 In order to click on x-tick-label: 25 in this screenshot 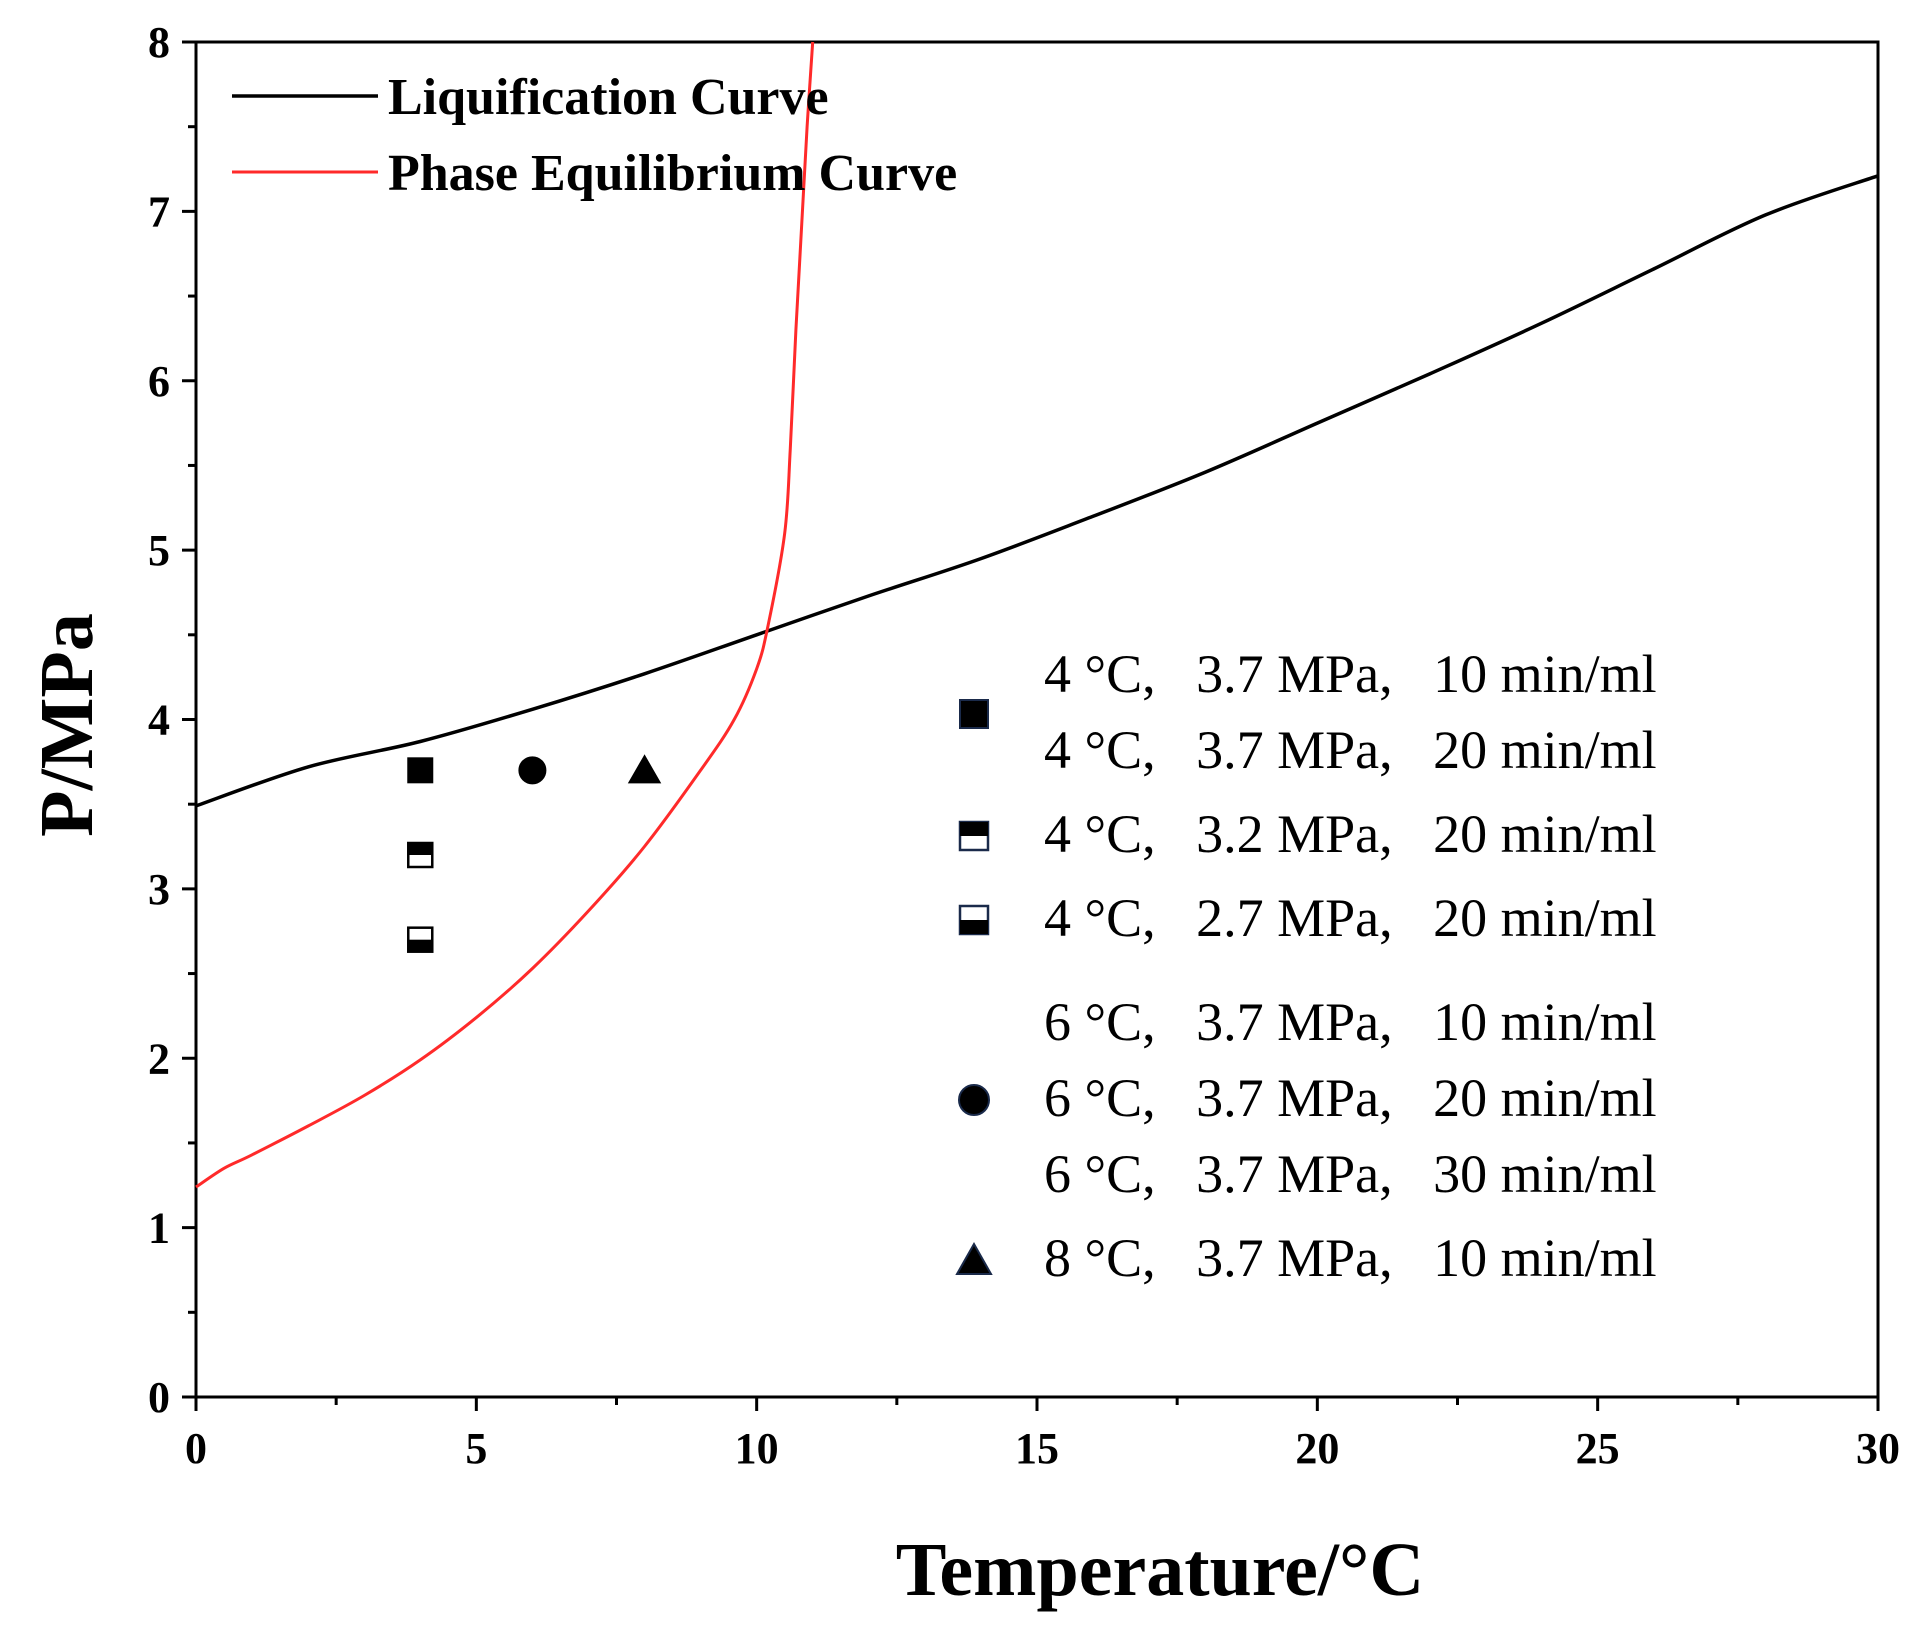, I will do `click(1598, 1448)`.